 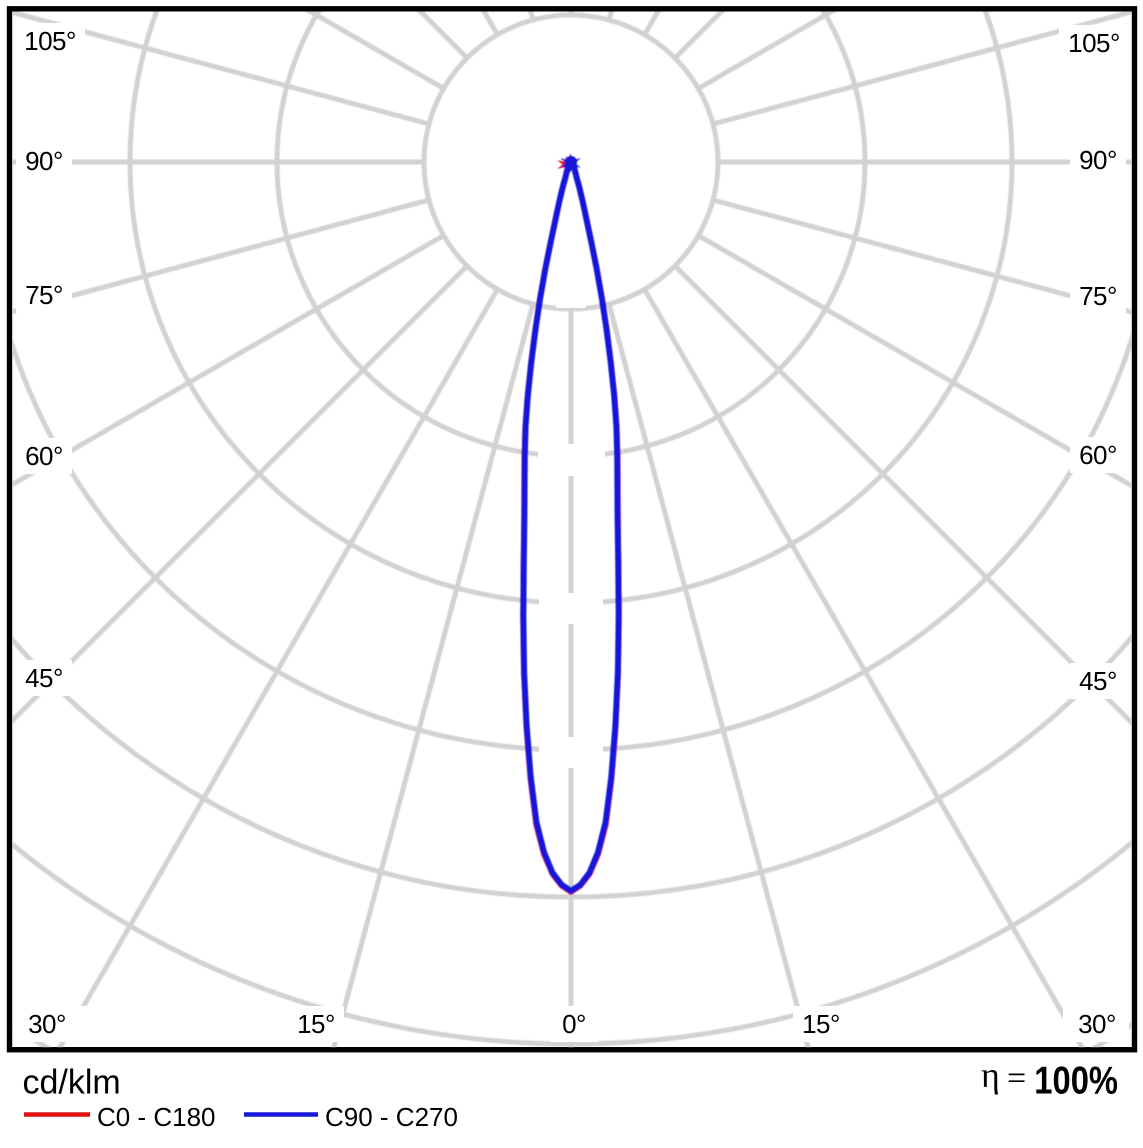 I want to click on svg-text: cd/klm, so click(x=72, y=1083).